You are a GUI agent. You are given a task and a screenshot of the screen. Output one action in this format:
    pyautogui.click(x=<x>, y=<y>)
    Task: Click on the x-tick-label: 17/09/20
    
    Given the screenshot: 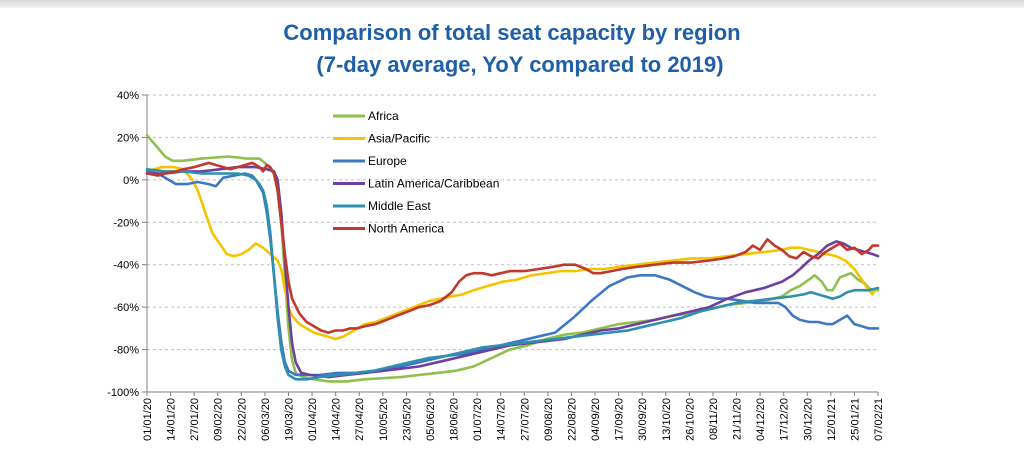 What is the action you would take?
    pyautogui.click(x=620, y=419)
    